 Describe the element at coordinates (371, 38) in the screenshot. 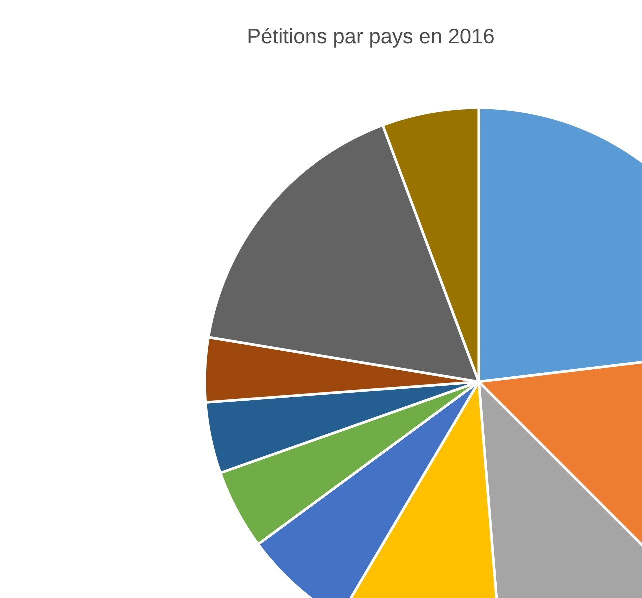

I see `chart-title: Pétitions par pays en 2016` at that location.